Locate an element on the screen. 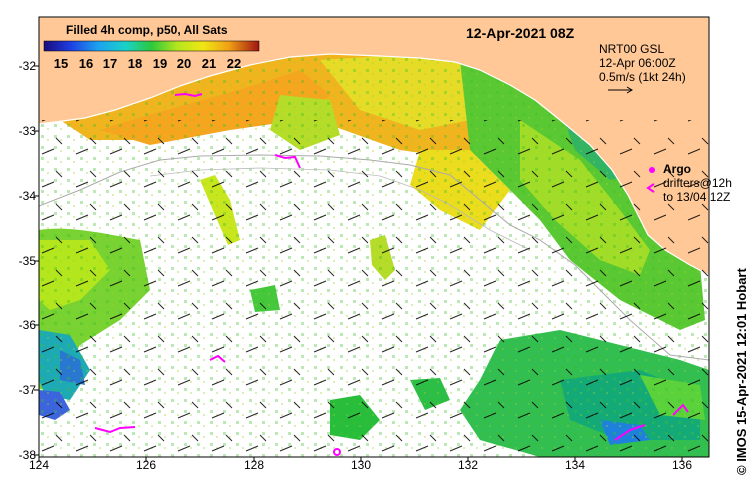  lon-tick-label: 132 is located at coordinates (468, 465).